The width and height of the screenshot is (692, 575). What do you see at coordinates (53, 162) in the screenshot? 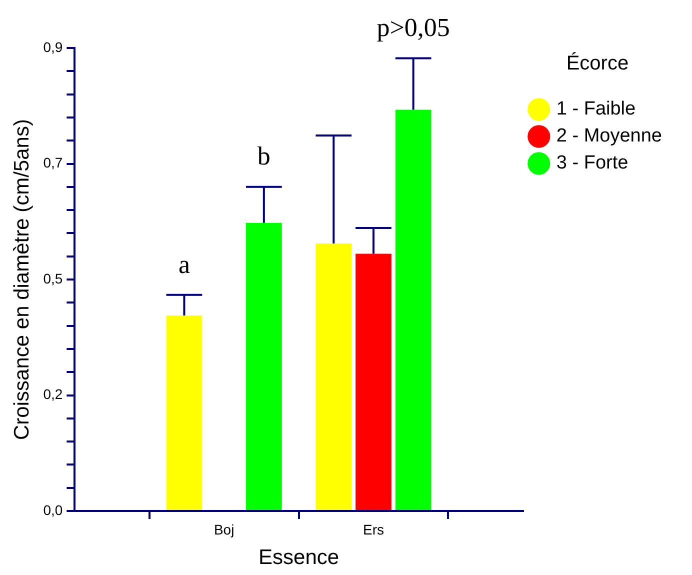
I see `y-tick-label: 0,7` at bounding box center [53, 162].